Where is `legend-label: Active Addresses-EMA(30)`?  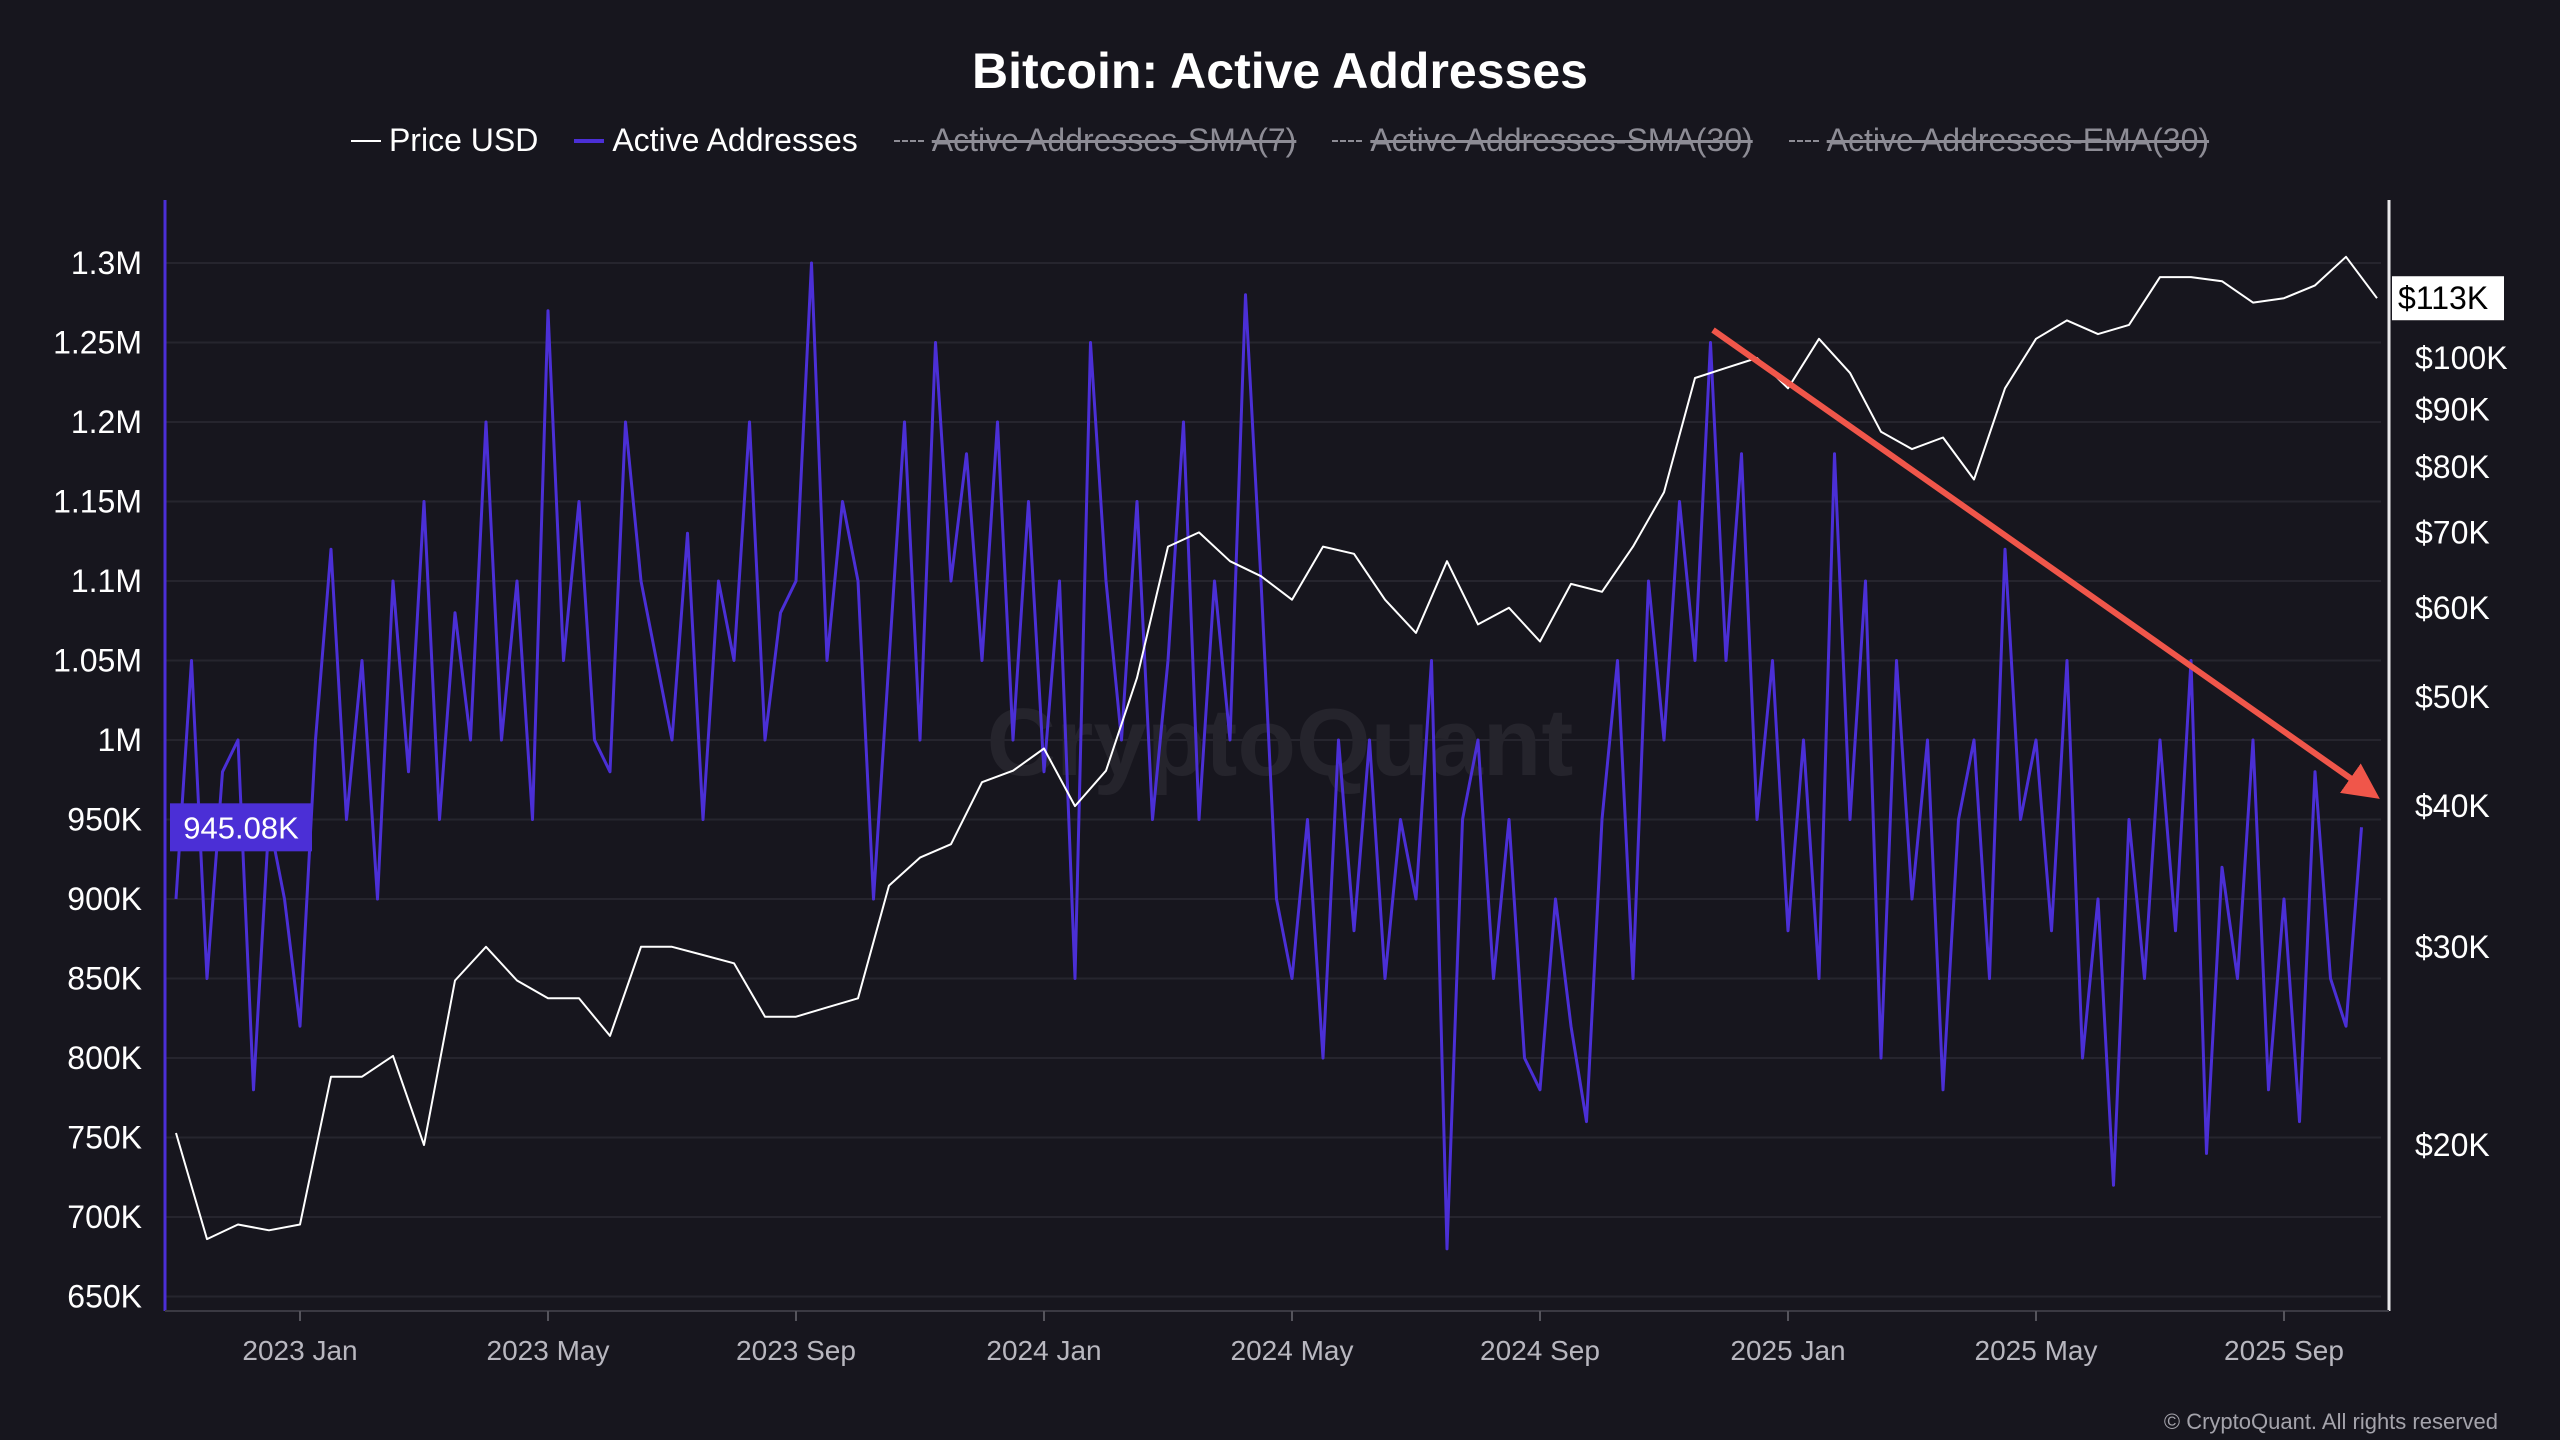 legend-label: Active Addresses-EMA(30) is located at coordinates (2018, 140).